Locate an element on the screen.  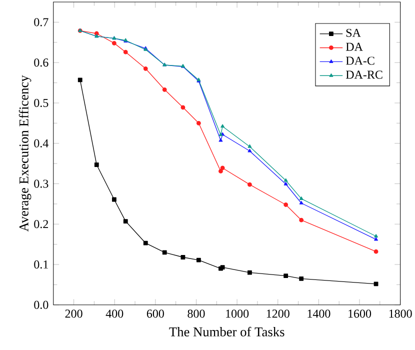
legend-label: DA-RC is located at coordinates (364, 74).